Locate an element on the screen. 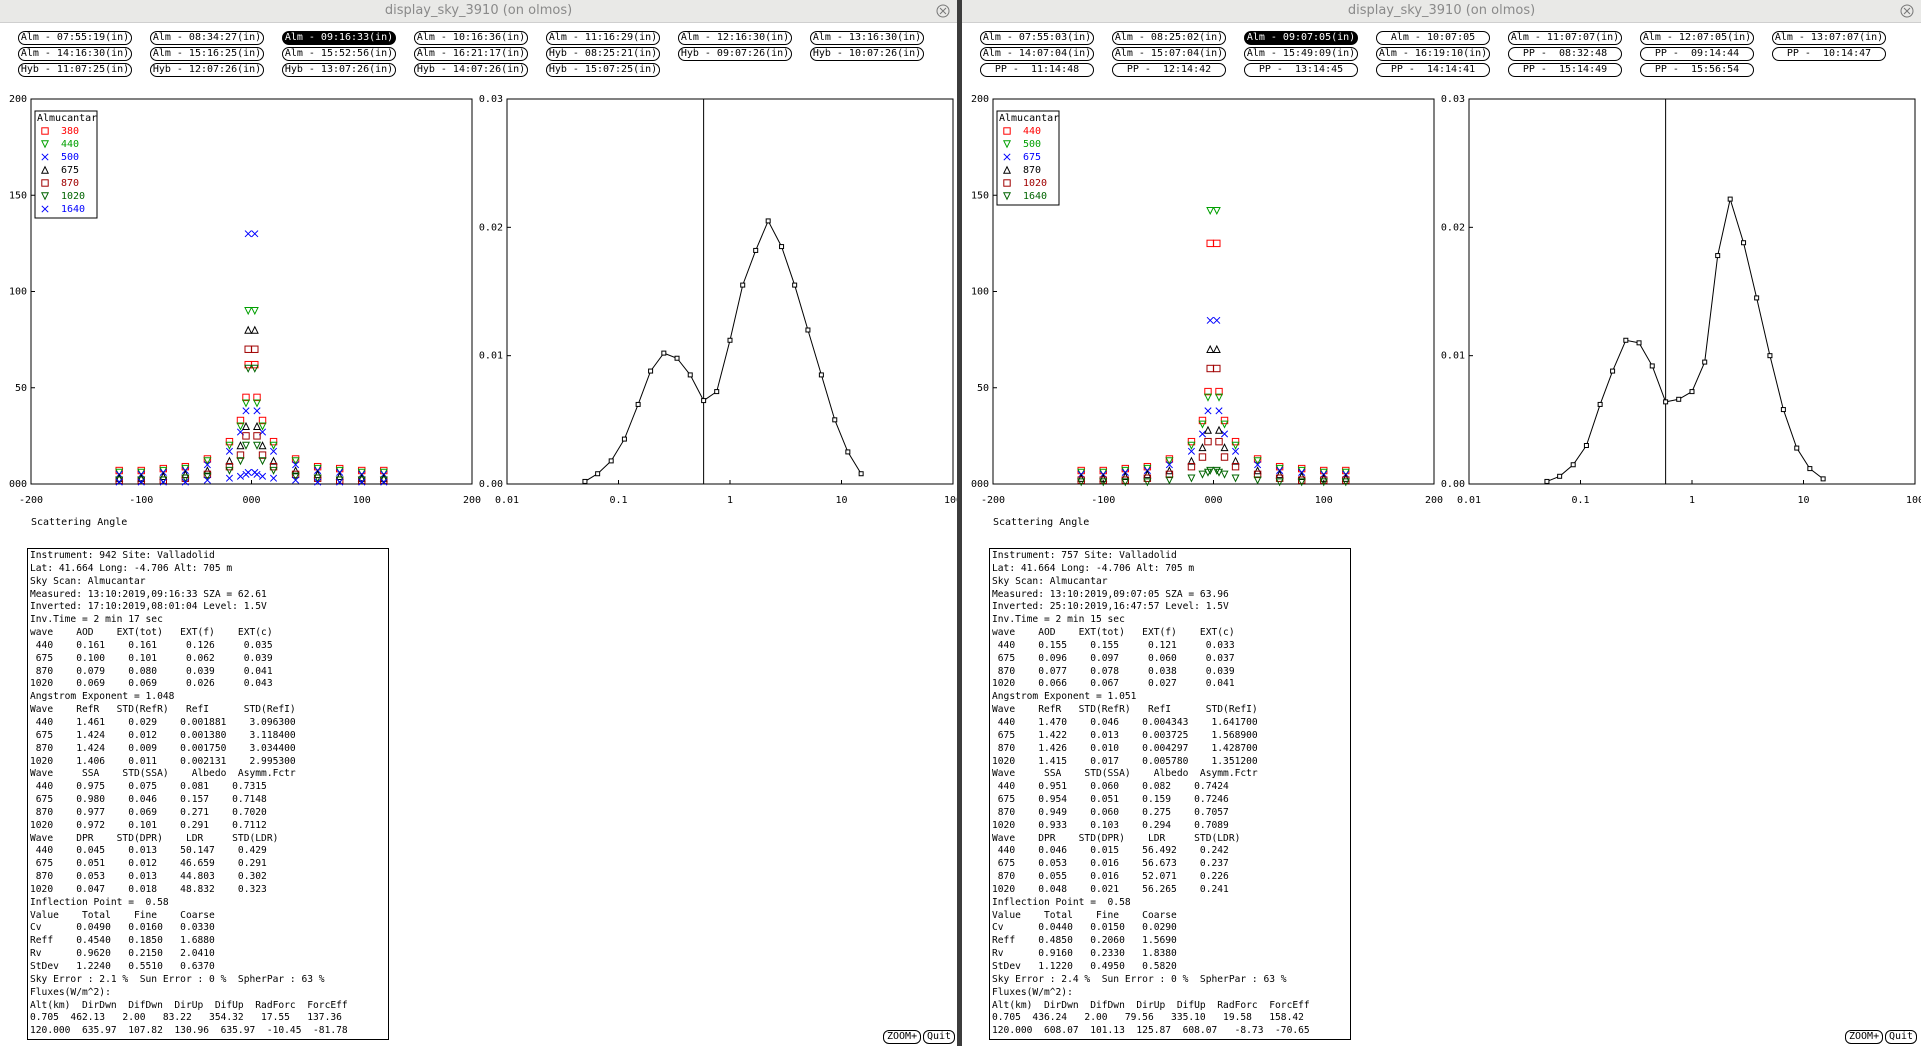 The width and height of the screenshot is (1921, 1046). scan-button: Alm - 15:16:25(in) is located at coordinates (207, 54).